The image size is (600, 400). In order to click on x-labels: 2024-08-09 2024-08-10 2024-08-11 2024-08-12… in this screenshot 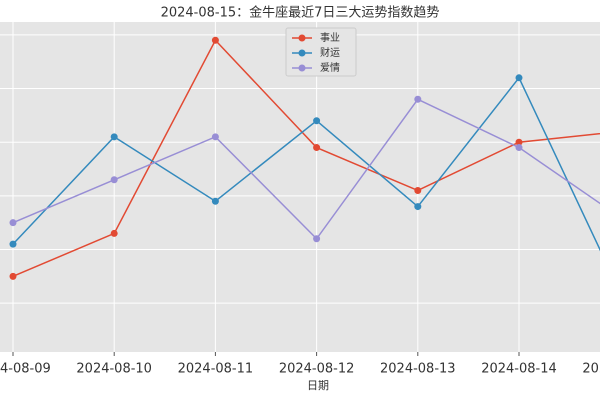, I will do `click(300, 364)`.